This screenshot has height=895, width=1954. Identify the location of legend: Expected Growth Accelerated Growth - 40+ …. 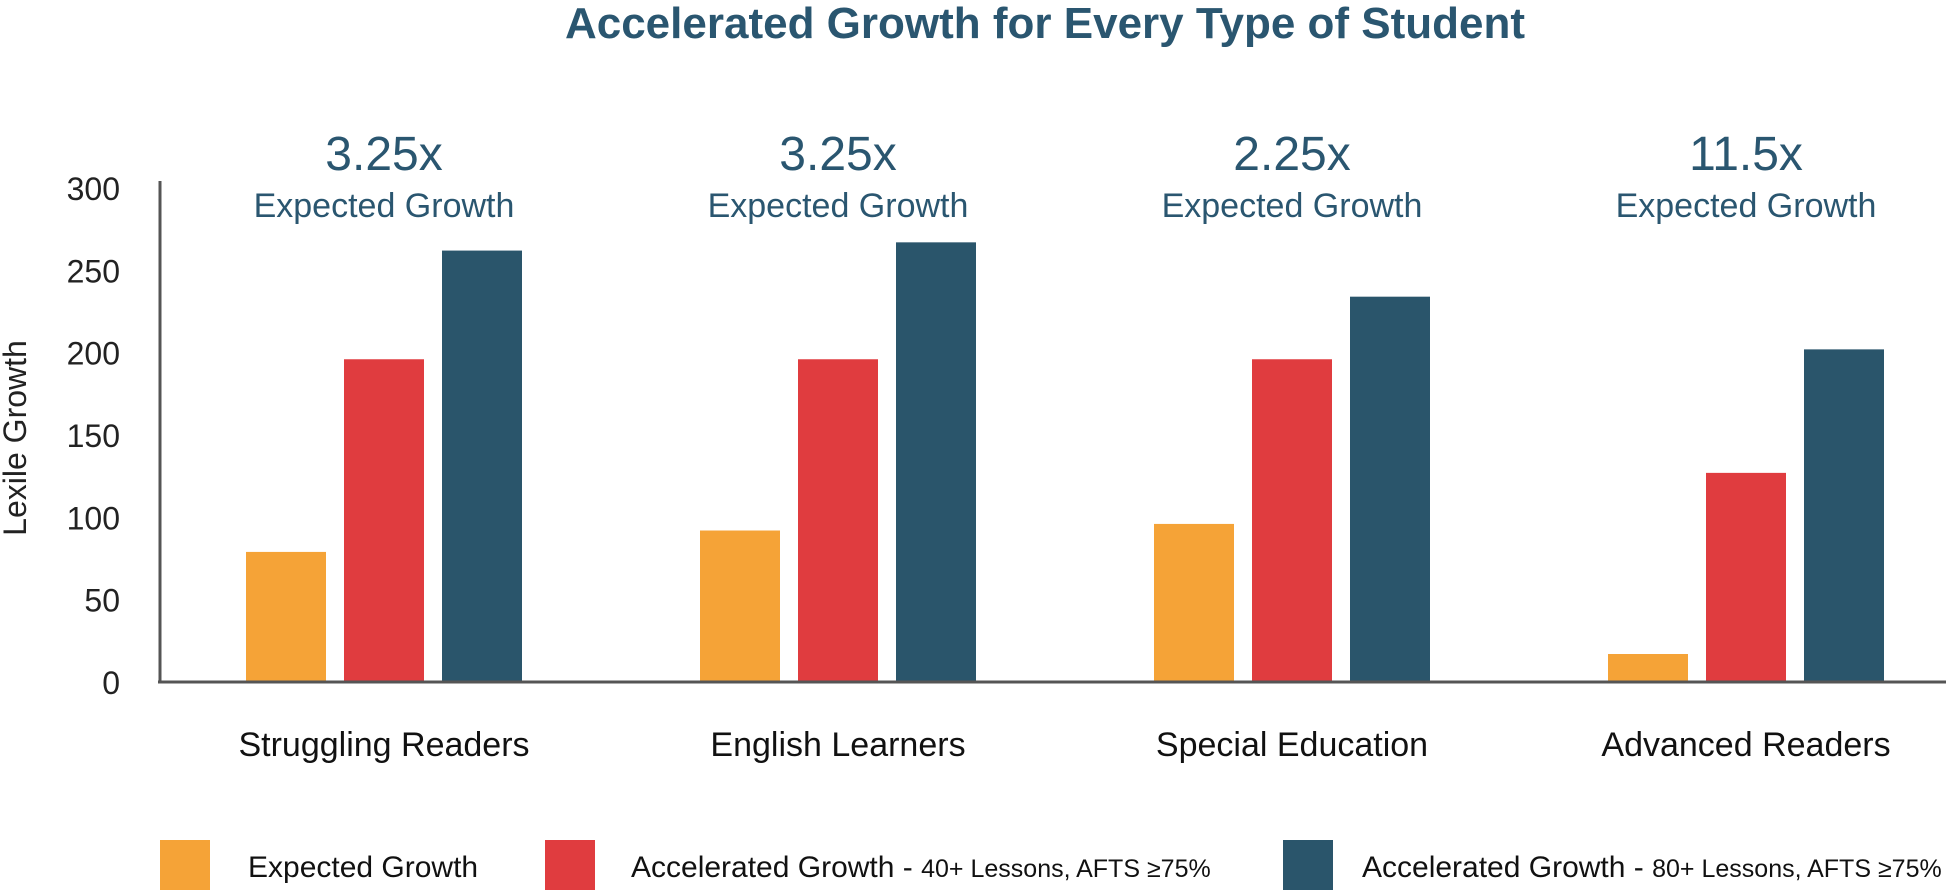
(1051, 865).